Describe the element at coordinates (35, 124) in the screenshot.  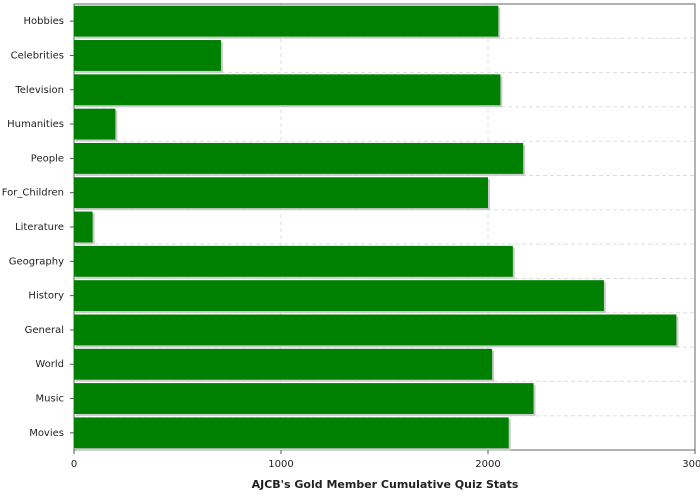
I see `y-tick-label: Humanities` at that location.